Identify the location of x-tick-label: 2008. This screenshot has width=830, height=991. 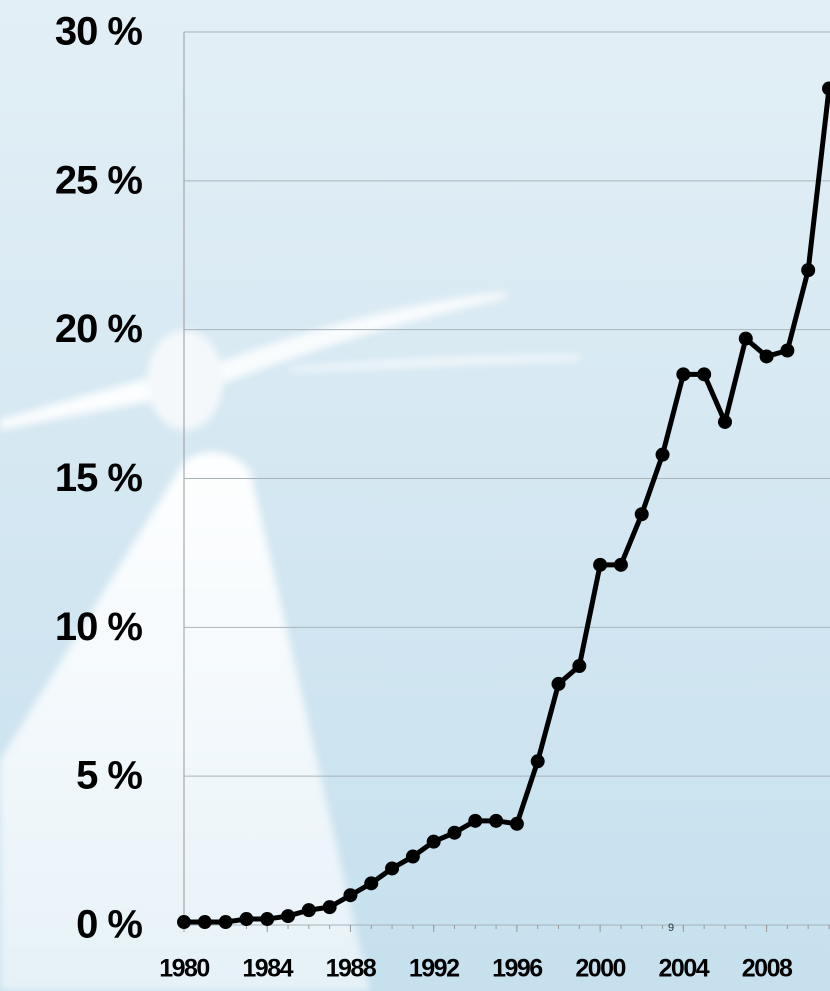
(767, 969).